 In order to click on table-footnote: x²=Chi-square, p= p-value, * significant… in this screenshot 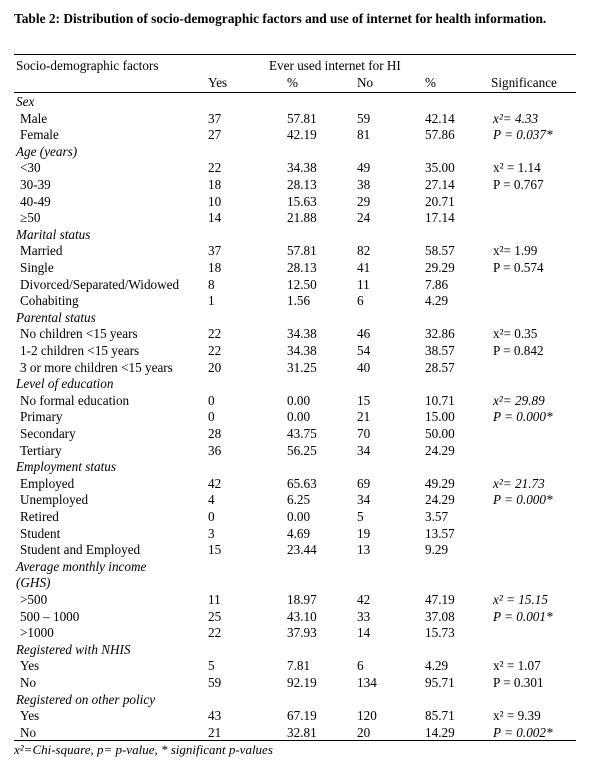, I will do `click(143, 749)`.